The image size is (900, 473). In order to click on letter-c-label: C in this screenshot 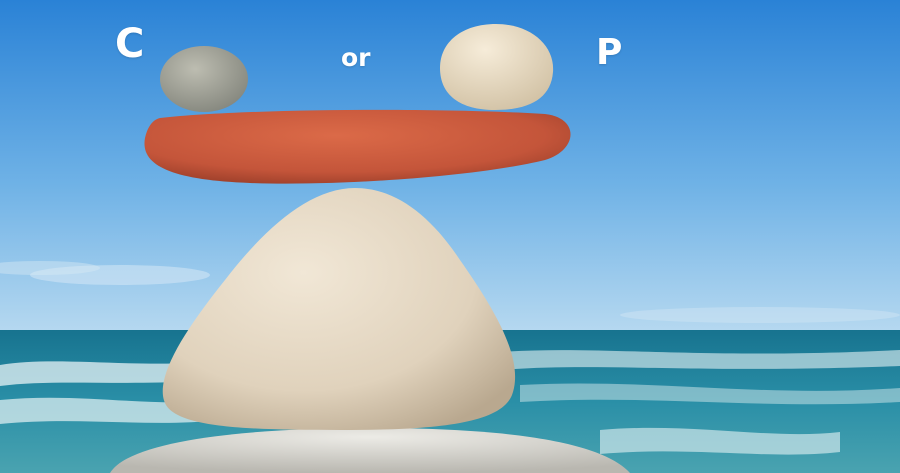, I will do `click(130, 44)`.